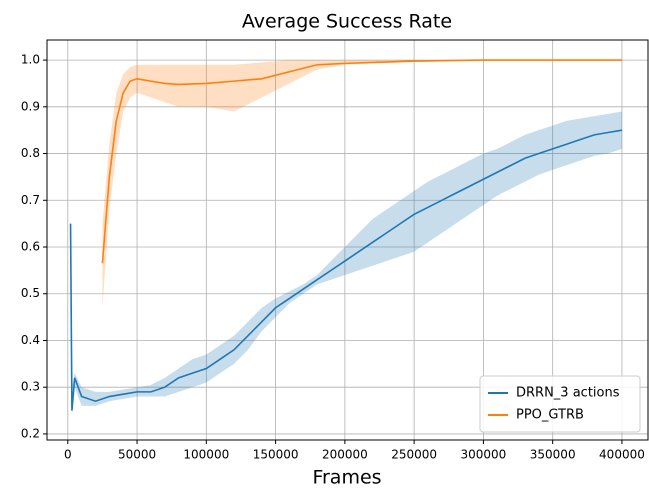  I want to click on y-tick-label: 1.0, so click(30, 60).